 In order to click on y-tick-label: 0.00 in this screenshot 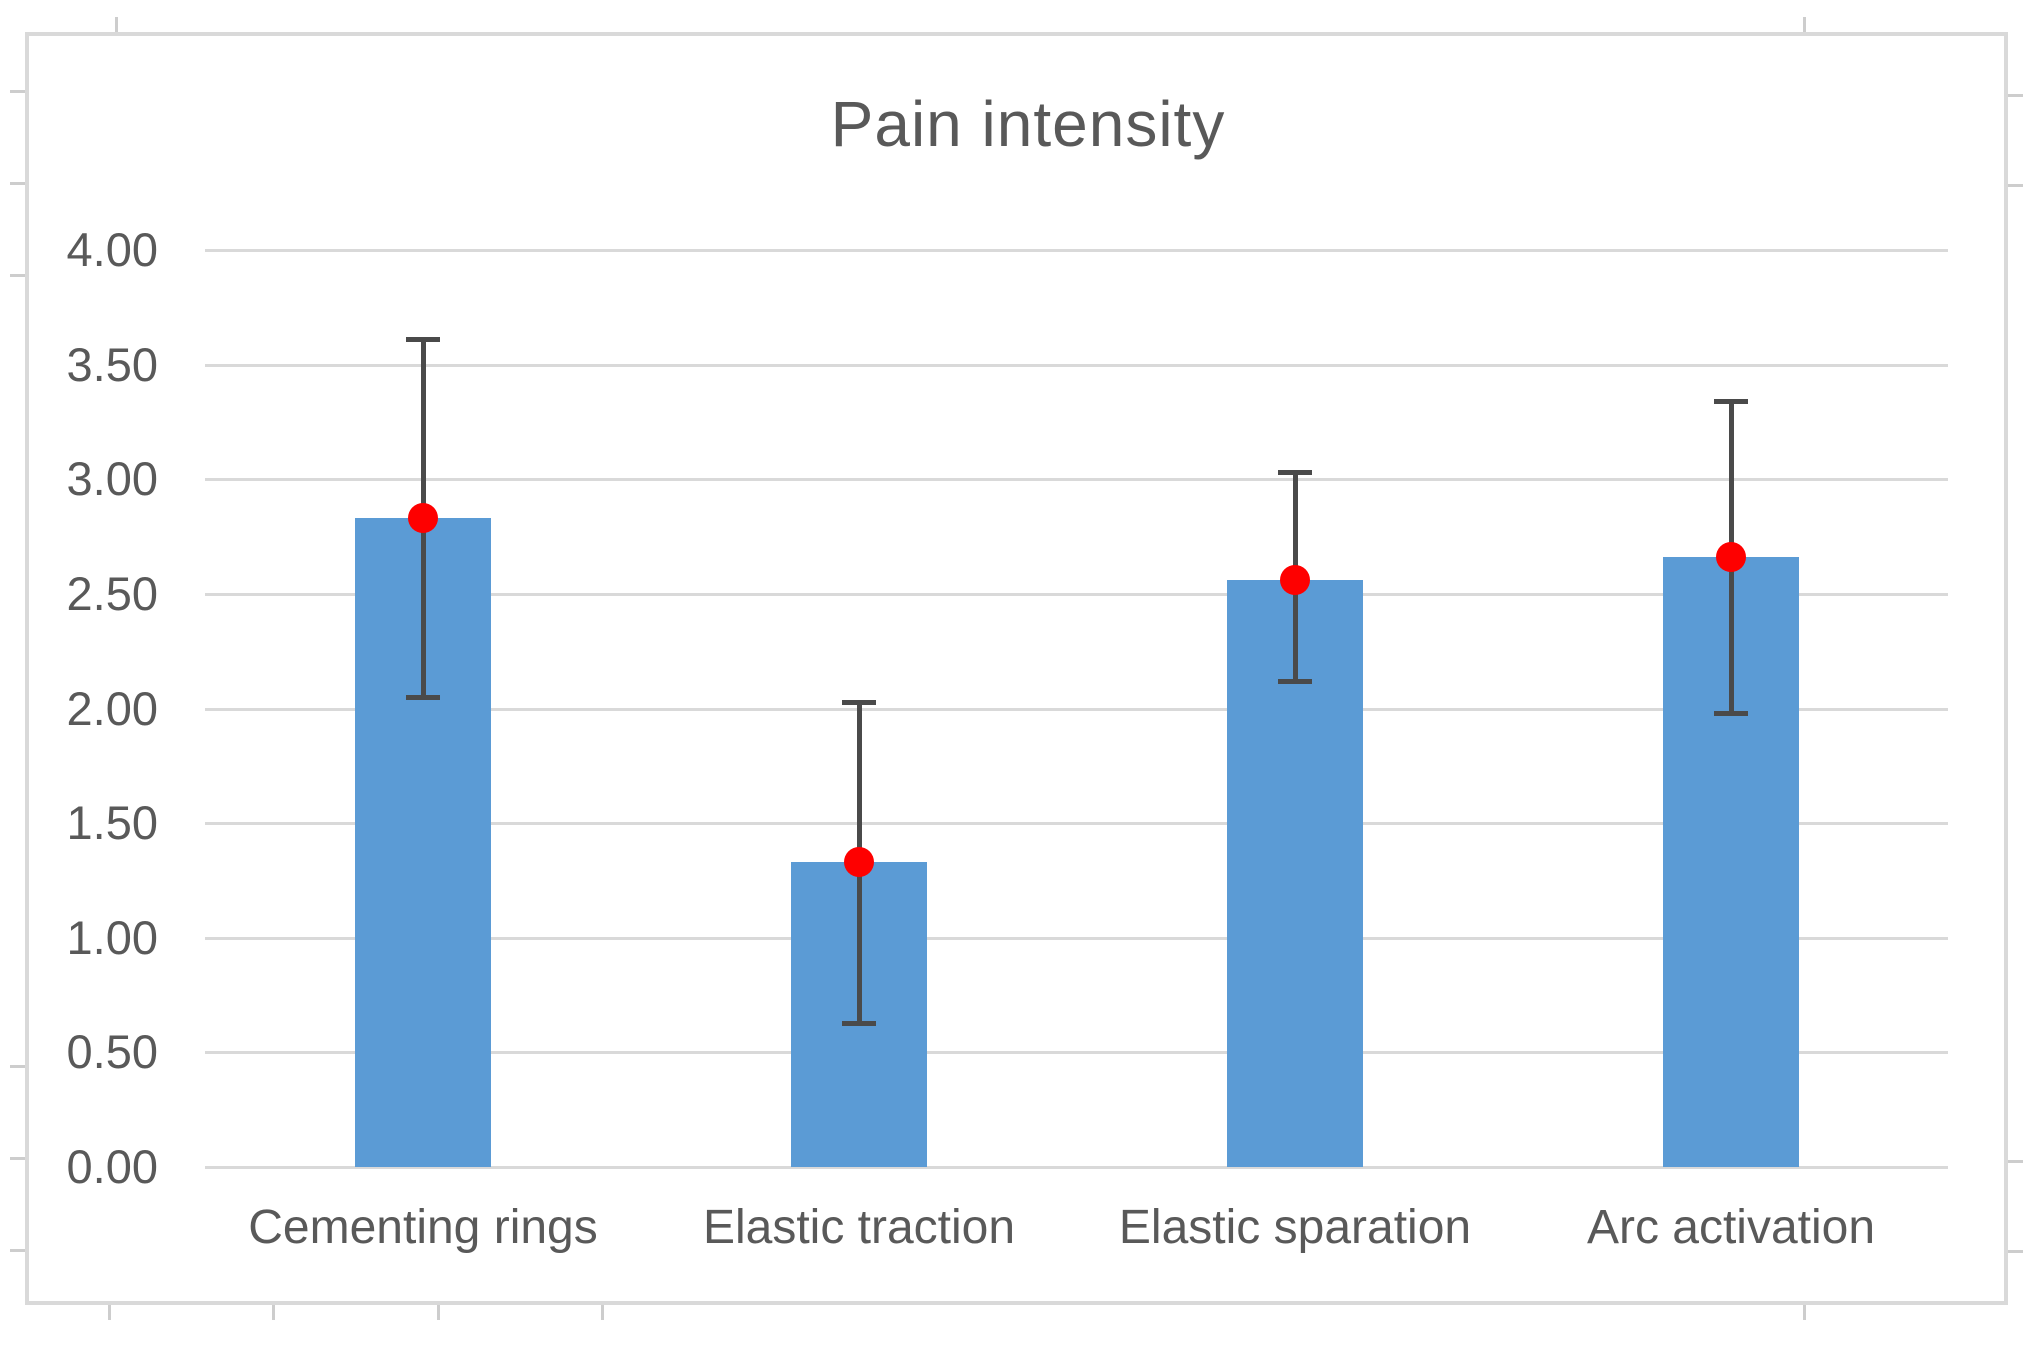, I will do `click(112, 1166)`.